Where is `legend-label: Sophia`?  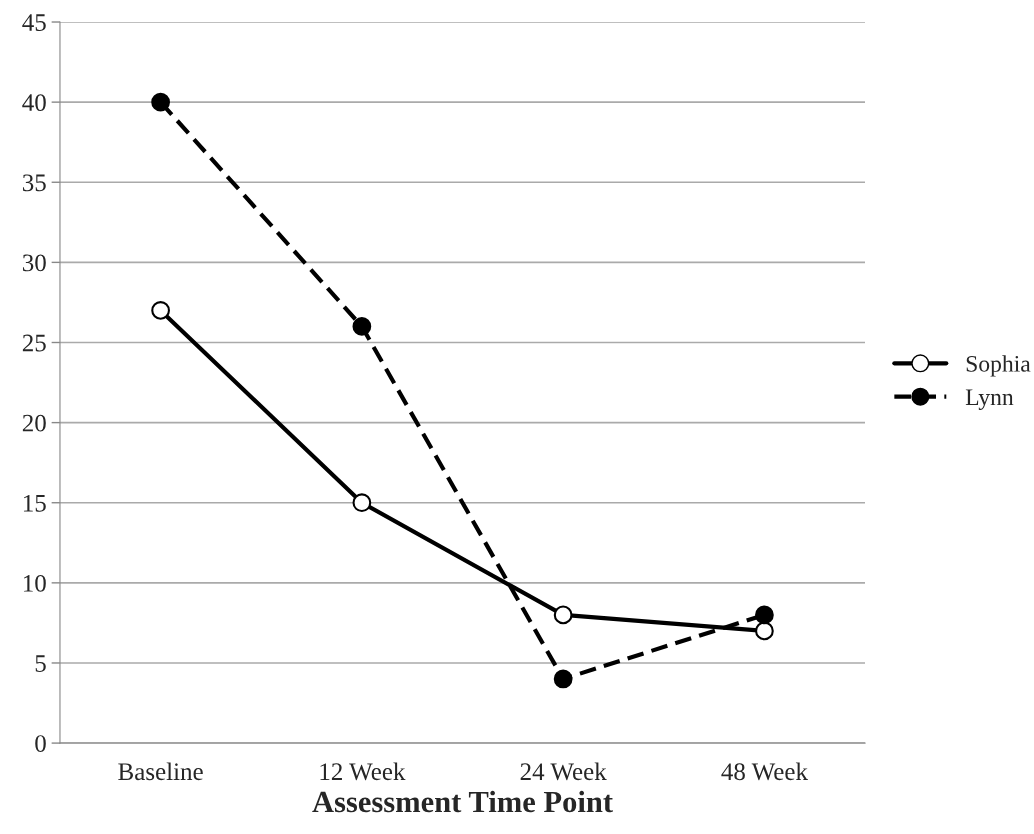
legend-label: Sophia is located at coordinates (998, 366).